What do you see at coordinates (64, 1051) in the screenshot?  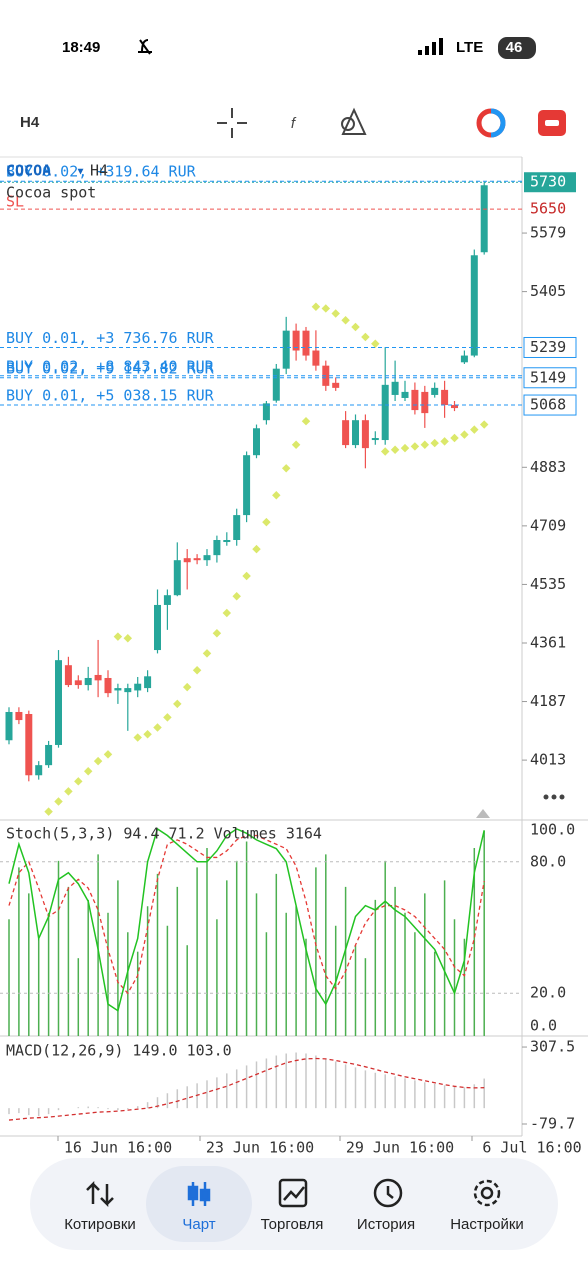 I see `macd-label: MACD(12,26,9)` at bounding box center [64, 1051].